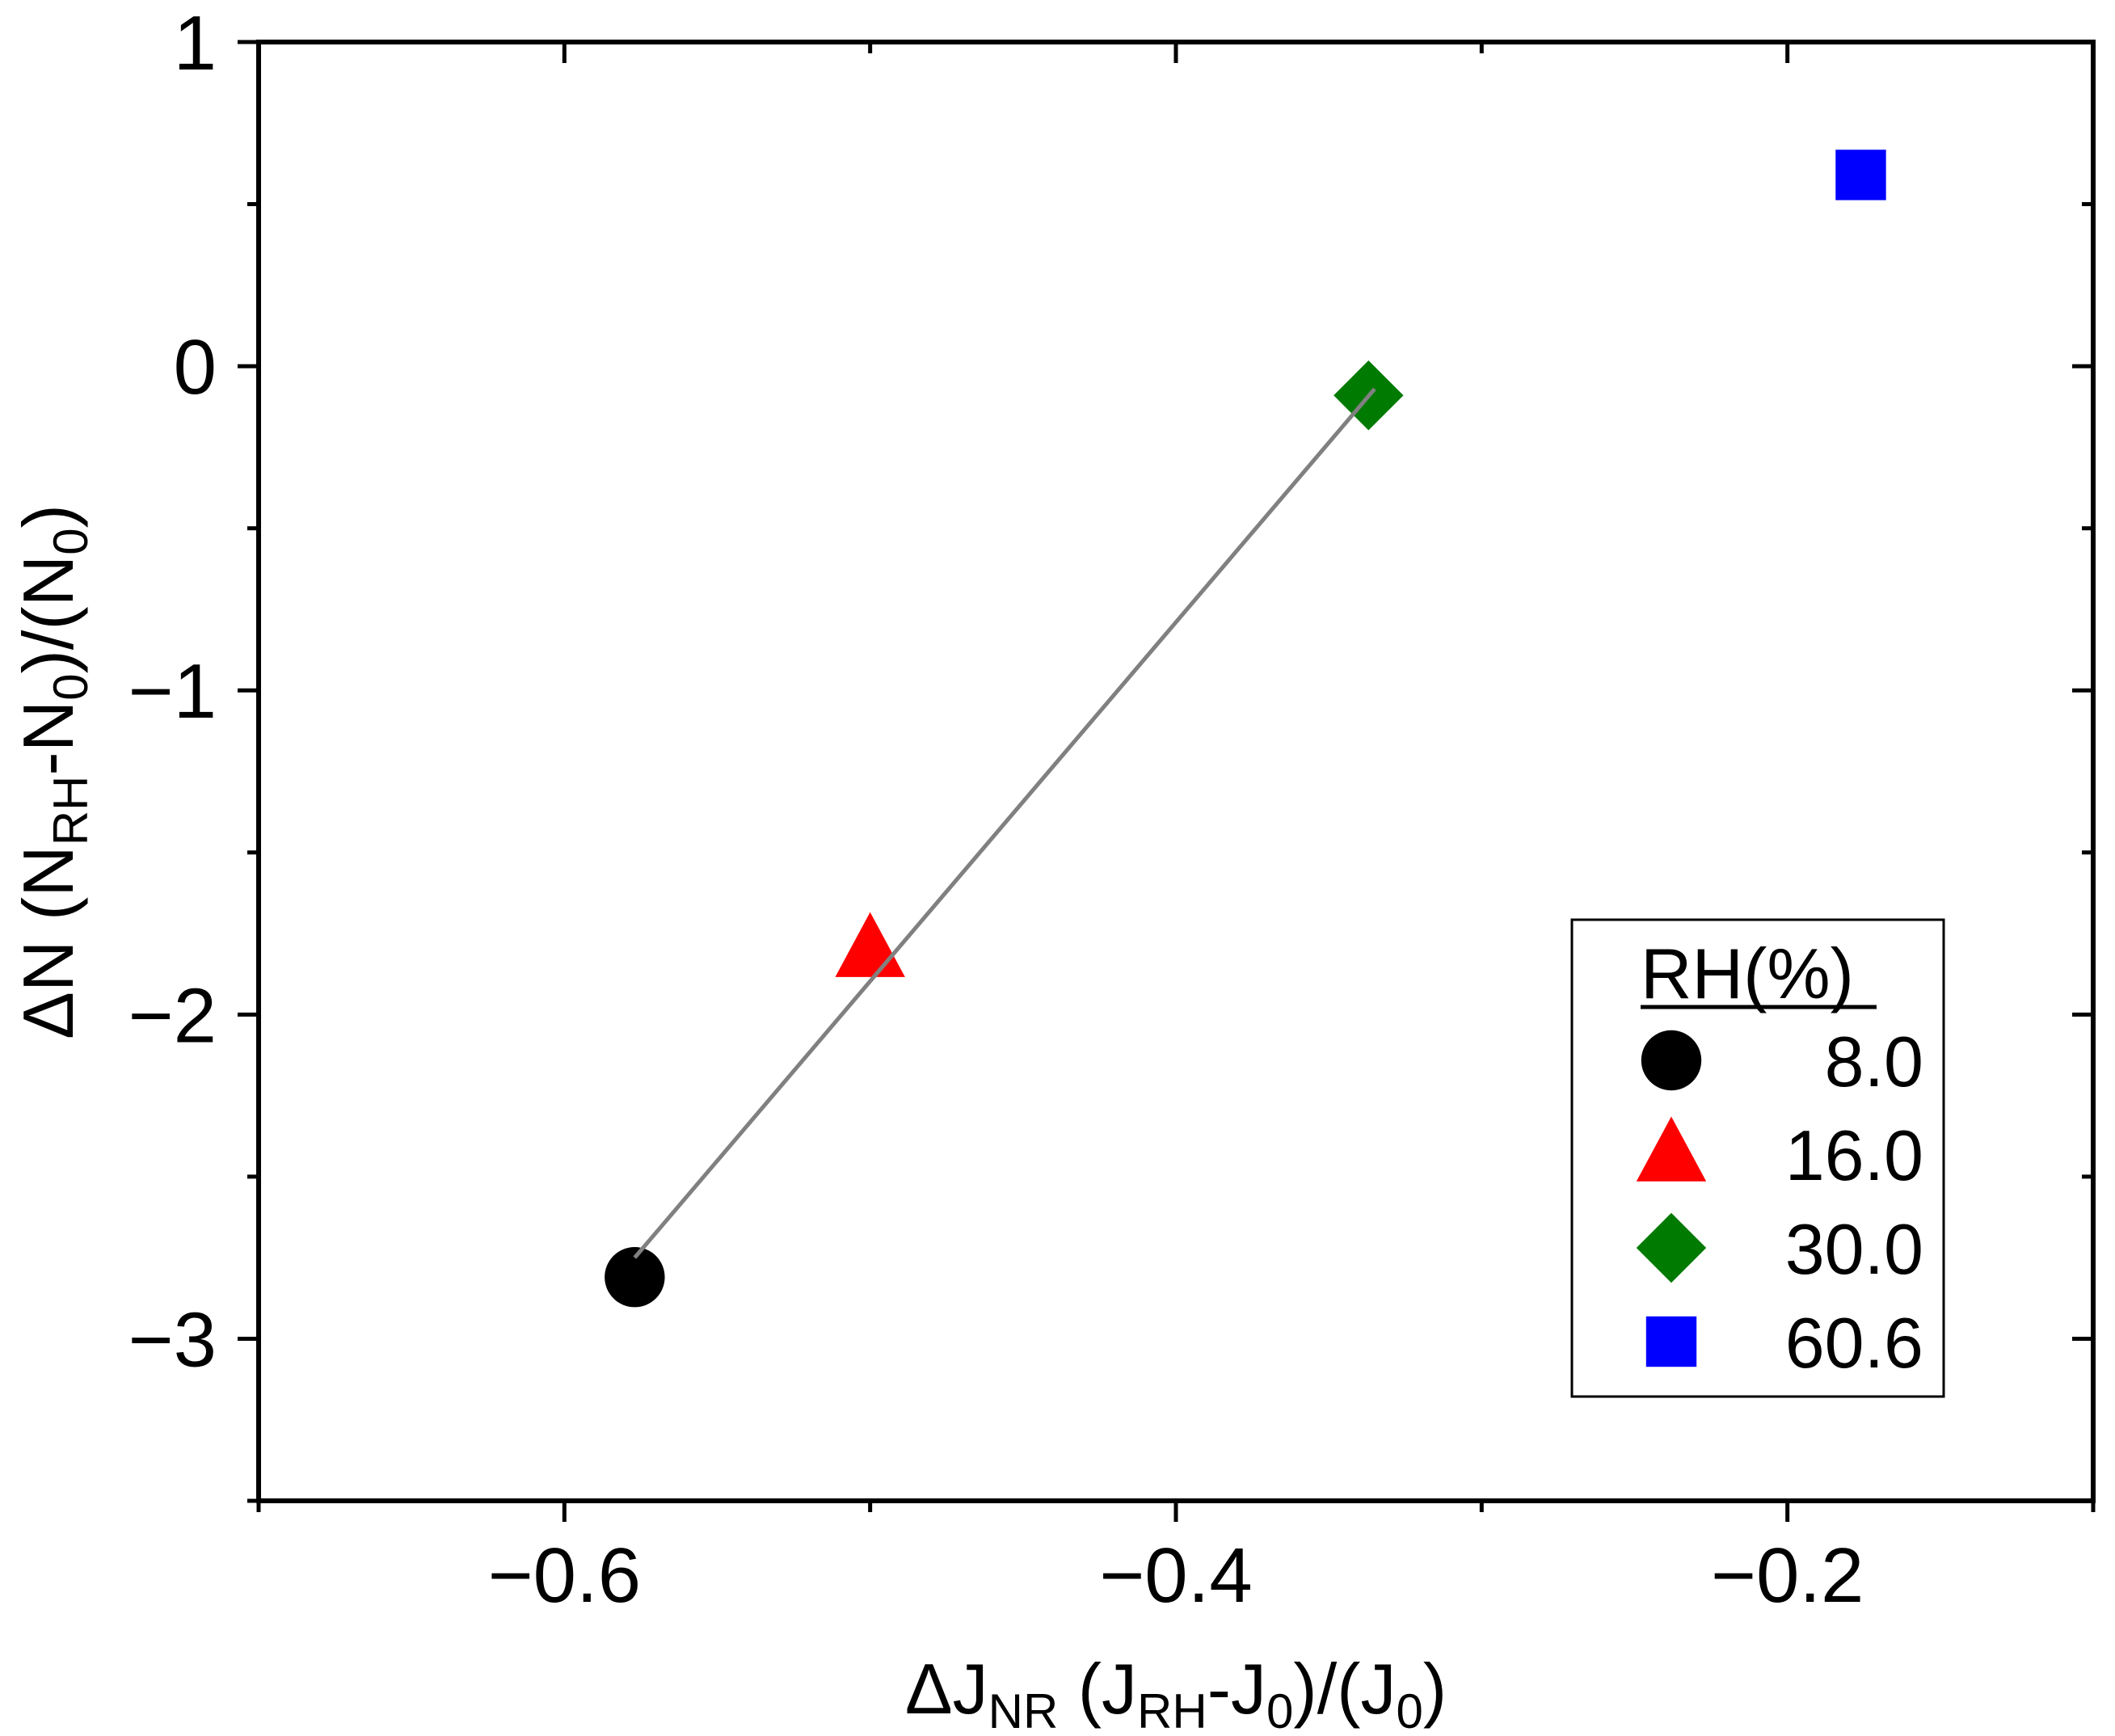 This screenshot has width=2115, height=1736. Describe the element at coordinates (173, 1339) in the screenshot. I see `y-tick-label: −3` at that location.